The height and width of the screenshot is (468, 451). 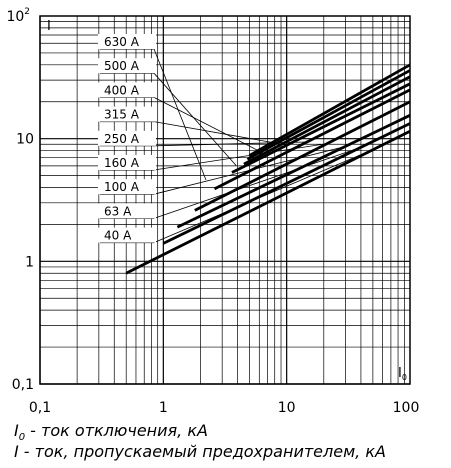 What do you see at coordinates (328, 115) in the screenshot?
I see `series-line-500a` at bounding box center [328, 115].